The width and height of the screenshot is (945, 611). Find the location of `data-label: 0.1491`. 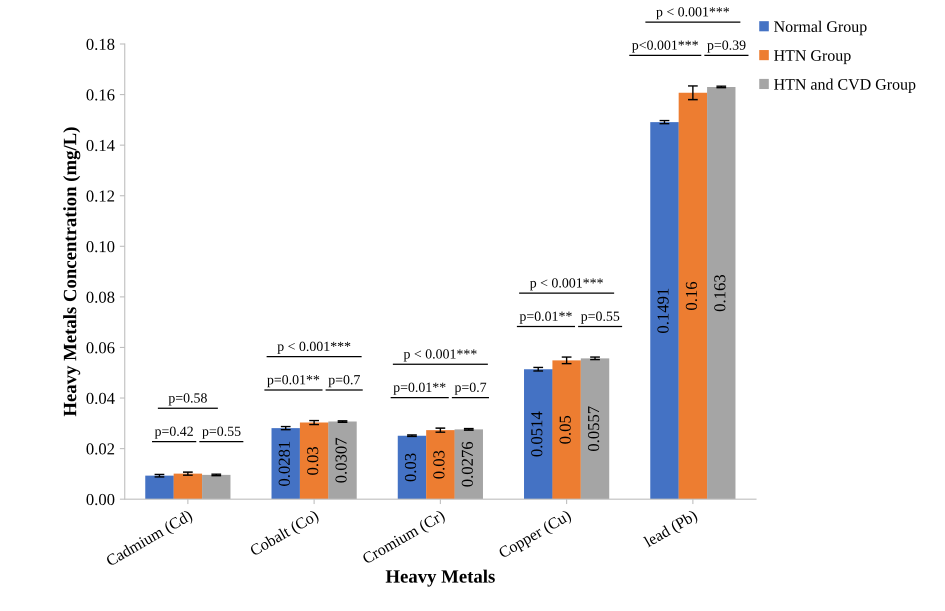

data-label: 0.1491 is located at coordinates (663, 310).